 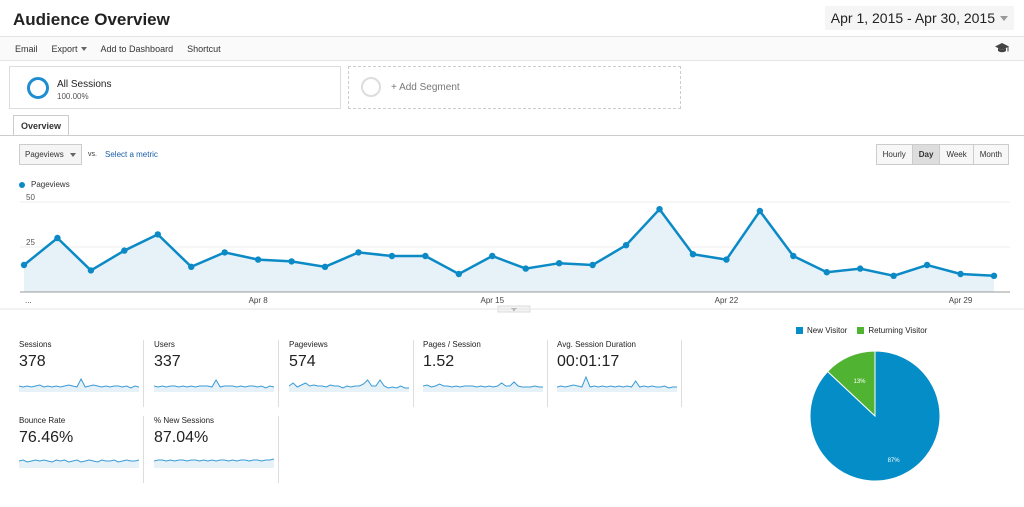 What do you see at coordinates (44, 154) in the screenshot?
I see `metric-select-value: Pageviews` at bounding box center [44, 154].